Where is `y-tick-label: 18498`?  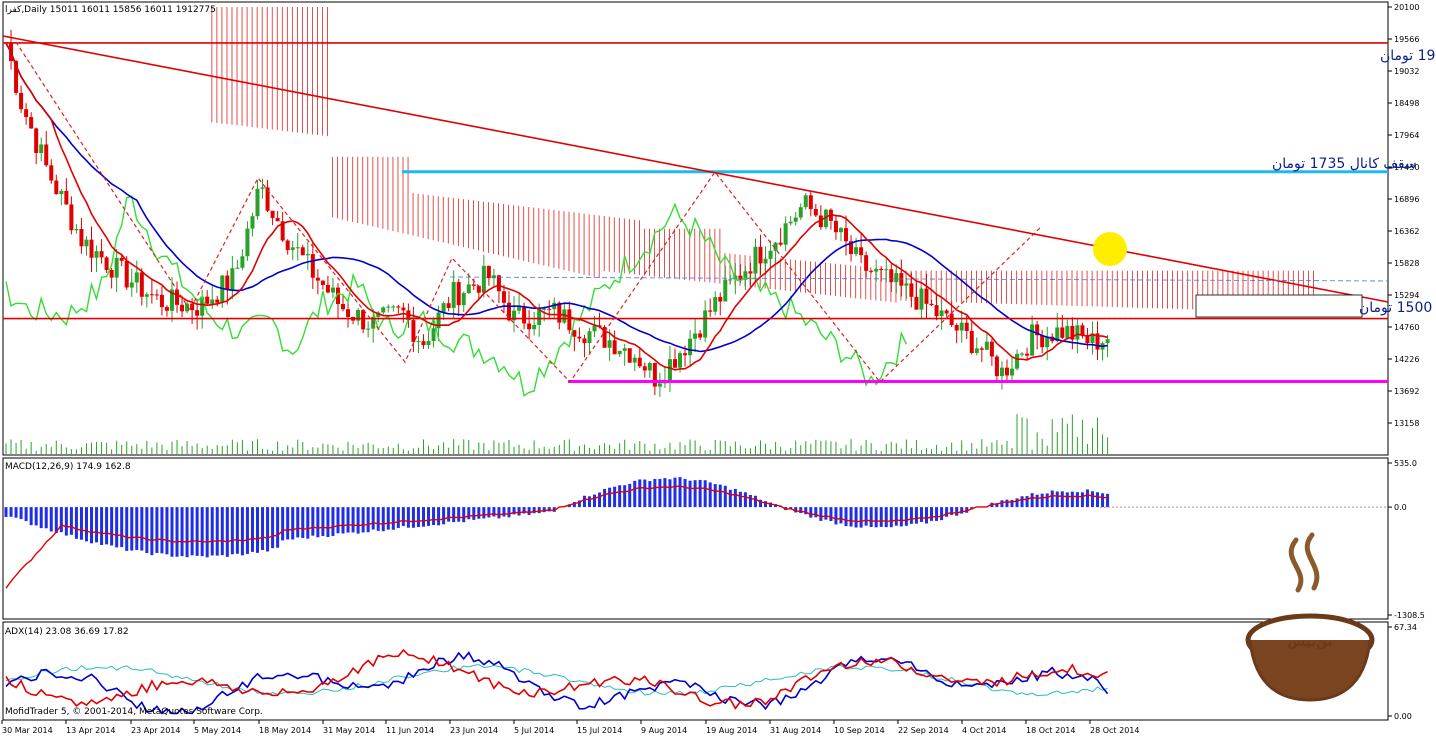
y-tick-label: 18498 is located at coordinates (1406, 103).